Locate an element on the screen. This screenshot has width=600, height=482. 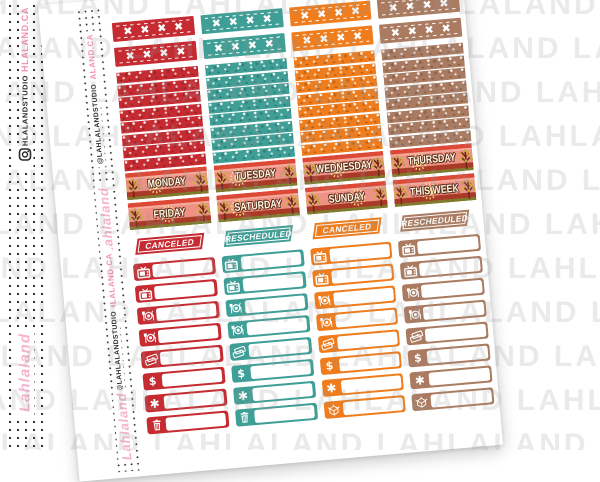
trash-icon is located at coordinates (245, 417).